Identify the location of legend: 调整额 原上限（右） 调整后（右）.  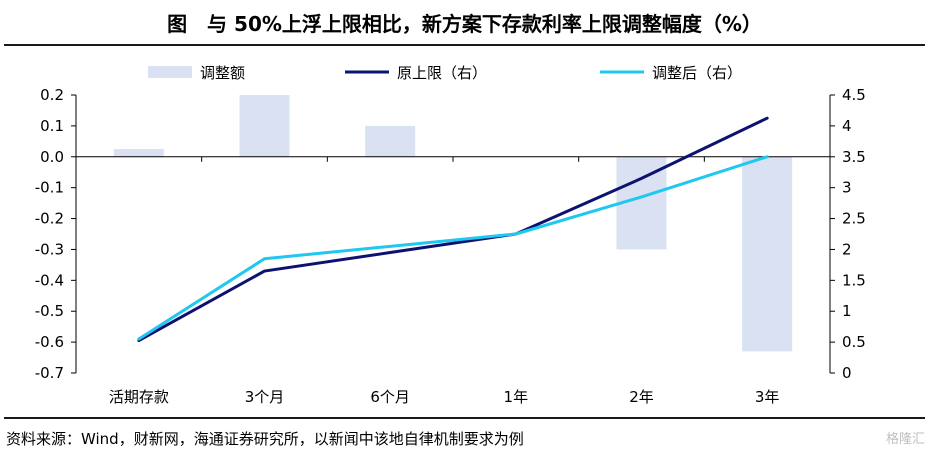
(445, 73).